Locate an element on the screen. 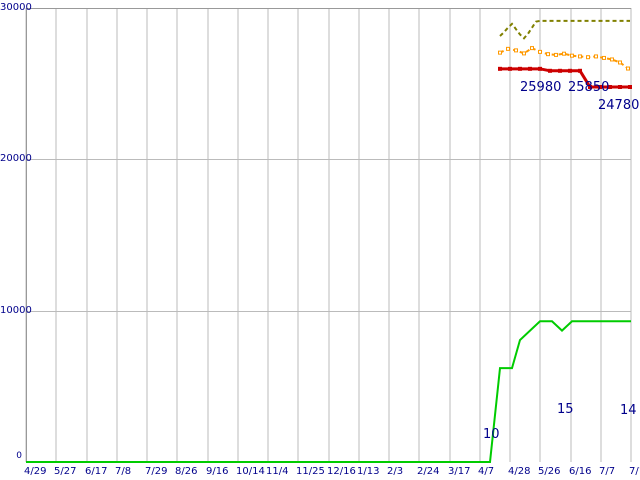  orange-dashed-series is located at coordinates (564, 58).